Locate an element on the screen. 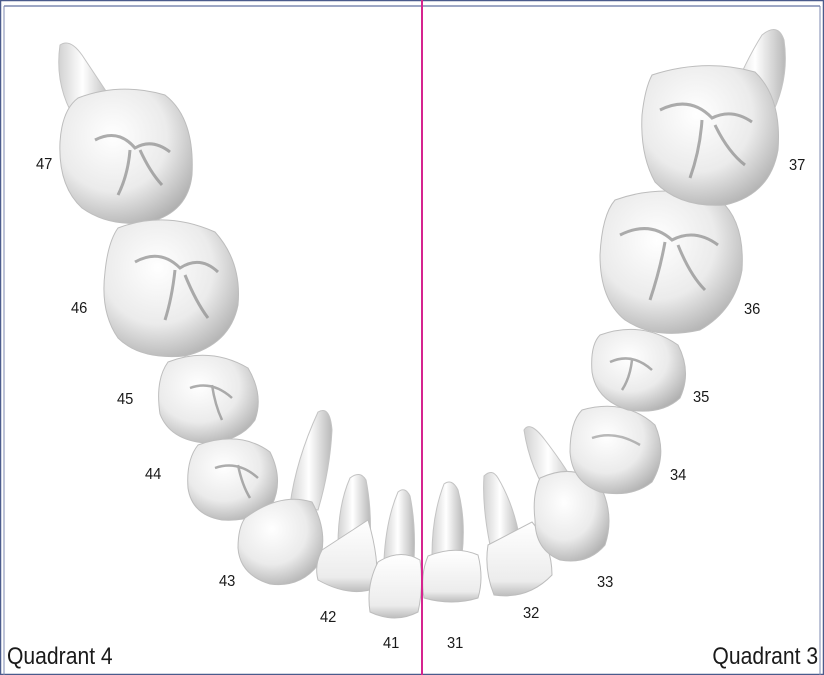 This screenshot has height=675, width=824. tooth-34-crown is located at coordinates (615, 450).